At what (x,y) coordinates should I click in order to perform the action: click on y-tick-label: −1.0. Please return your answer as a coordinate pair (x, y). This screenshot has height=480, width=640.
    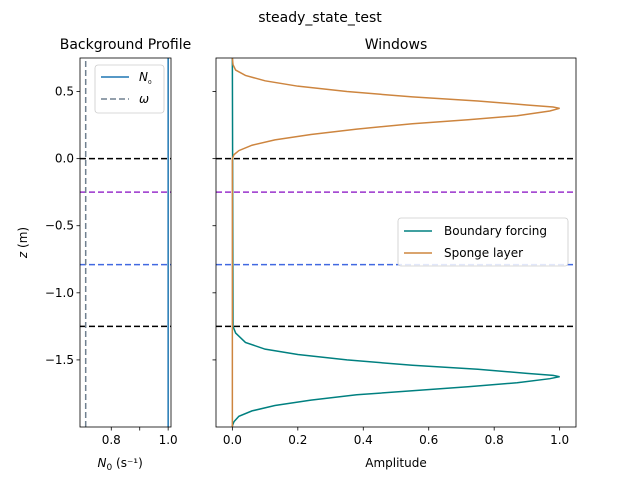
    Looking at the image, I should click on (59, 293).